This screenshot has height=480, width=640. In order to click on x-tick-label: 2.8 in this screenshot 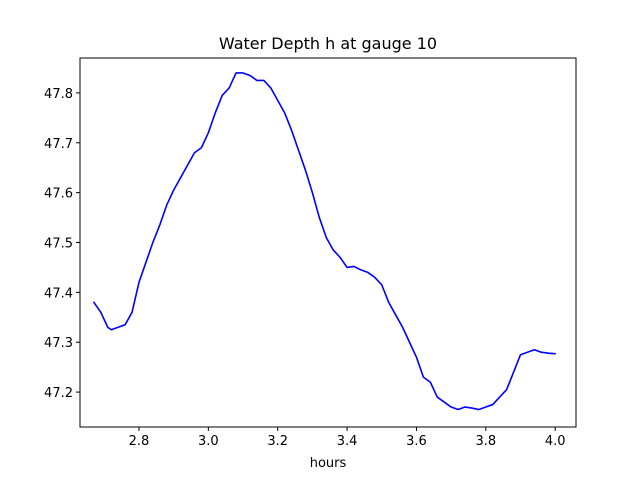, I will do `click(139, 441)`.